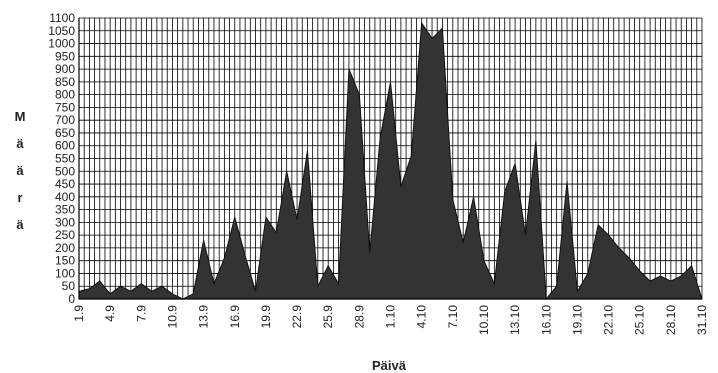 The image size is (718, 373). I want to click on y-tick-label: 950, so click(65, 56).